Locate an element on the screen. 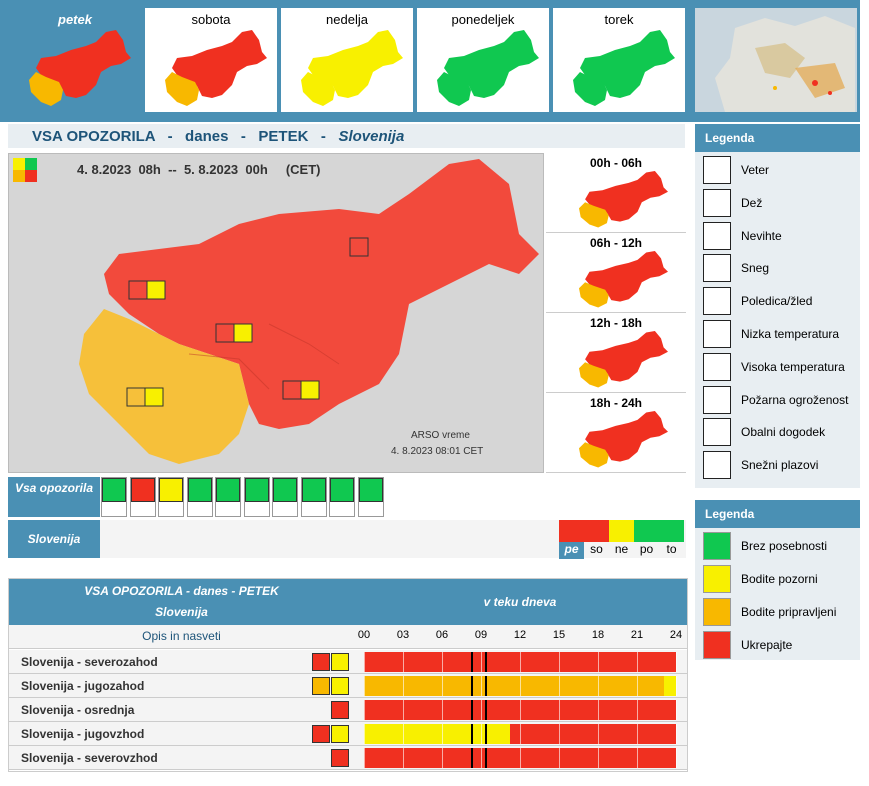 The height and width of the screenshot is (786, 869). table-row: Slovenija - jugovzhod is located at coordinates (348, 734).